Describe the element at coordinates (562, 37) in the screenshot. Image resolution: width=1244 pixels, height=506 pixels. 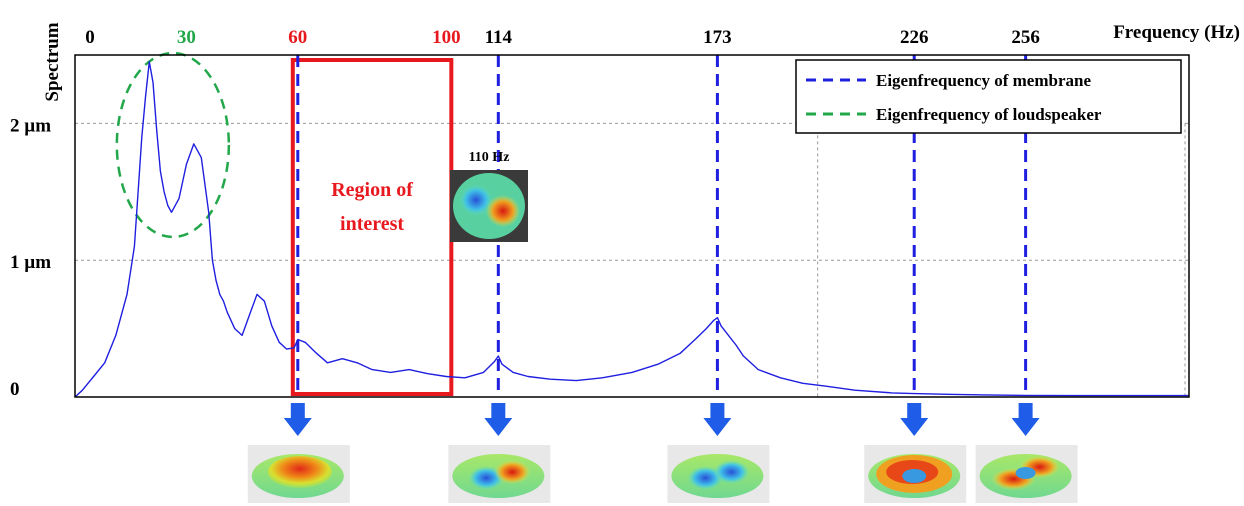
I see `x-tick-labels: 0 30 60 100 114 173 226 256` at that location.